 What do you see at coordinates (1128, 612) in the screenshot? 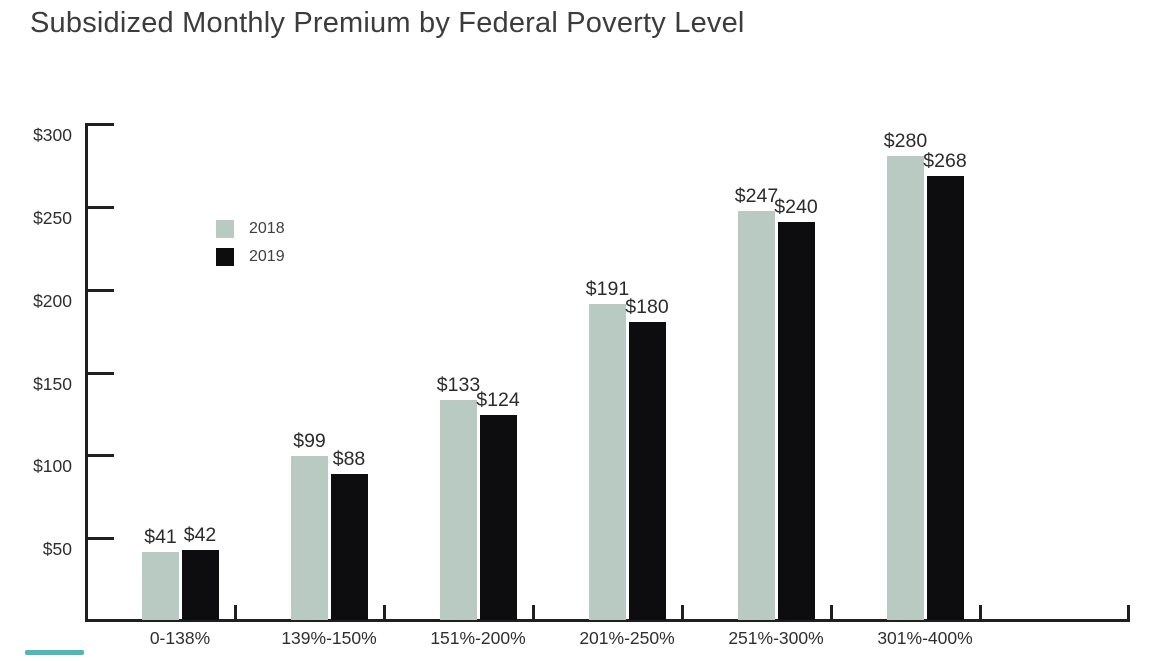
I see `x-axis-end-tick` at bounding box center [1128, 612].